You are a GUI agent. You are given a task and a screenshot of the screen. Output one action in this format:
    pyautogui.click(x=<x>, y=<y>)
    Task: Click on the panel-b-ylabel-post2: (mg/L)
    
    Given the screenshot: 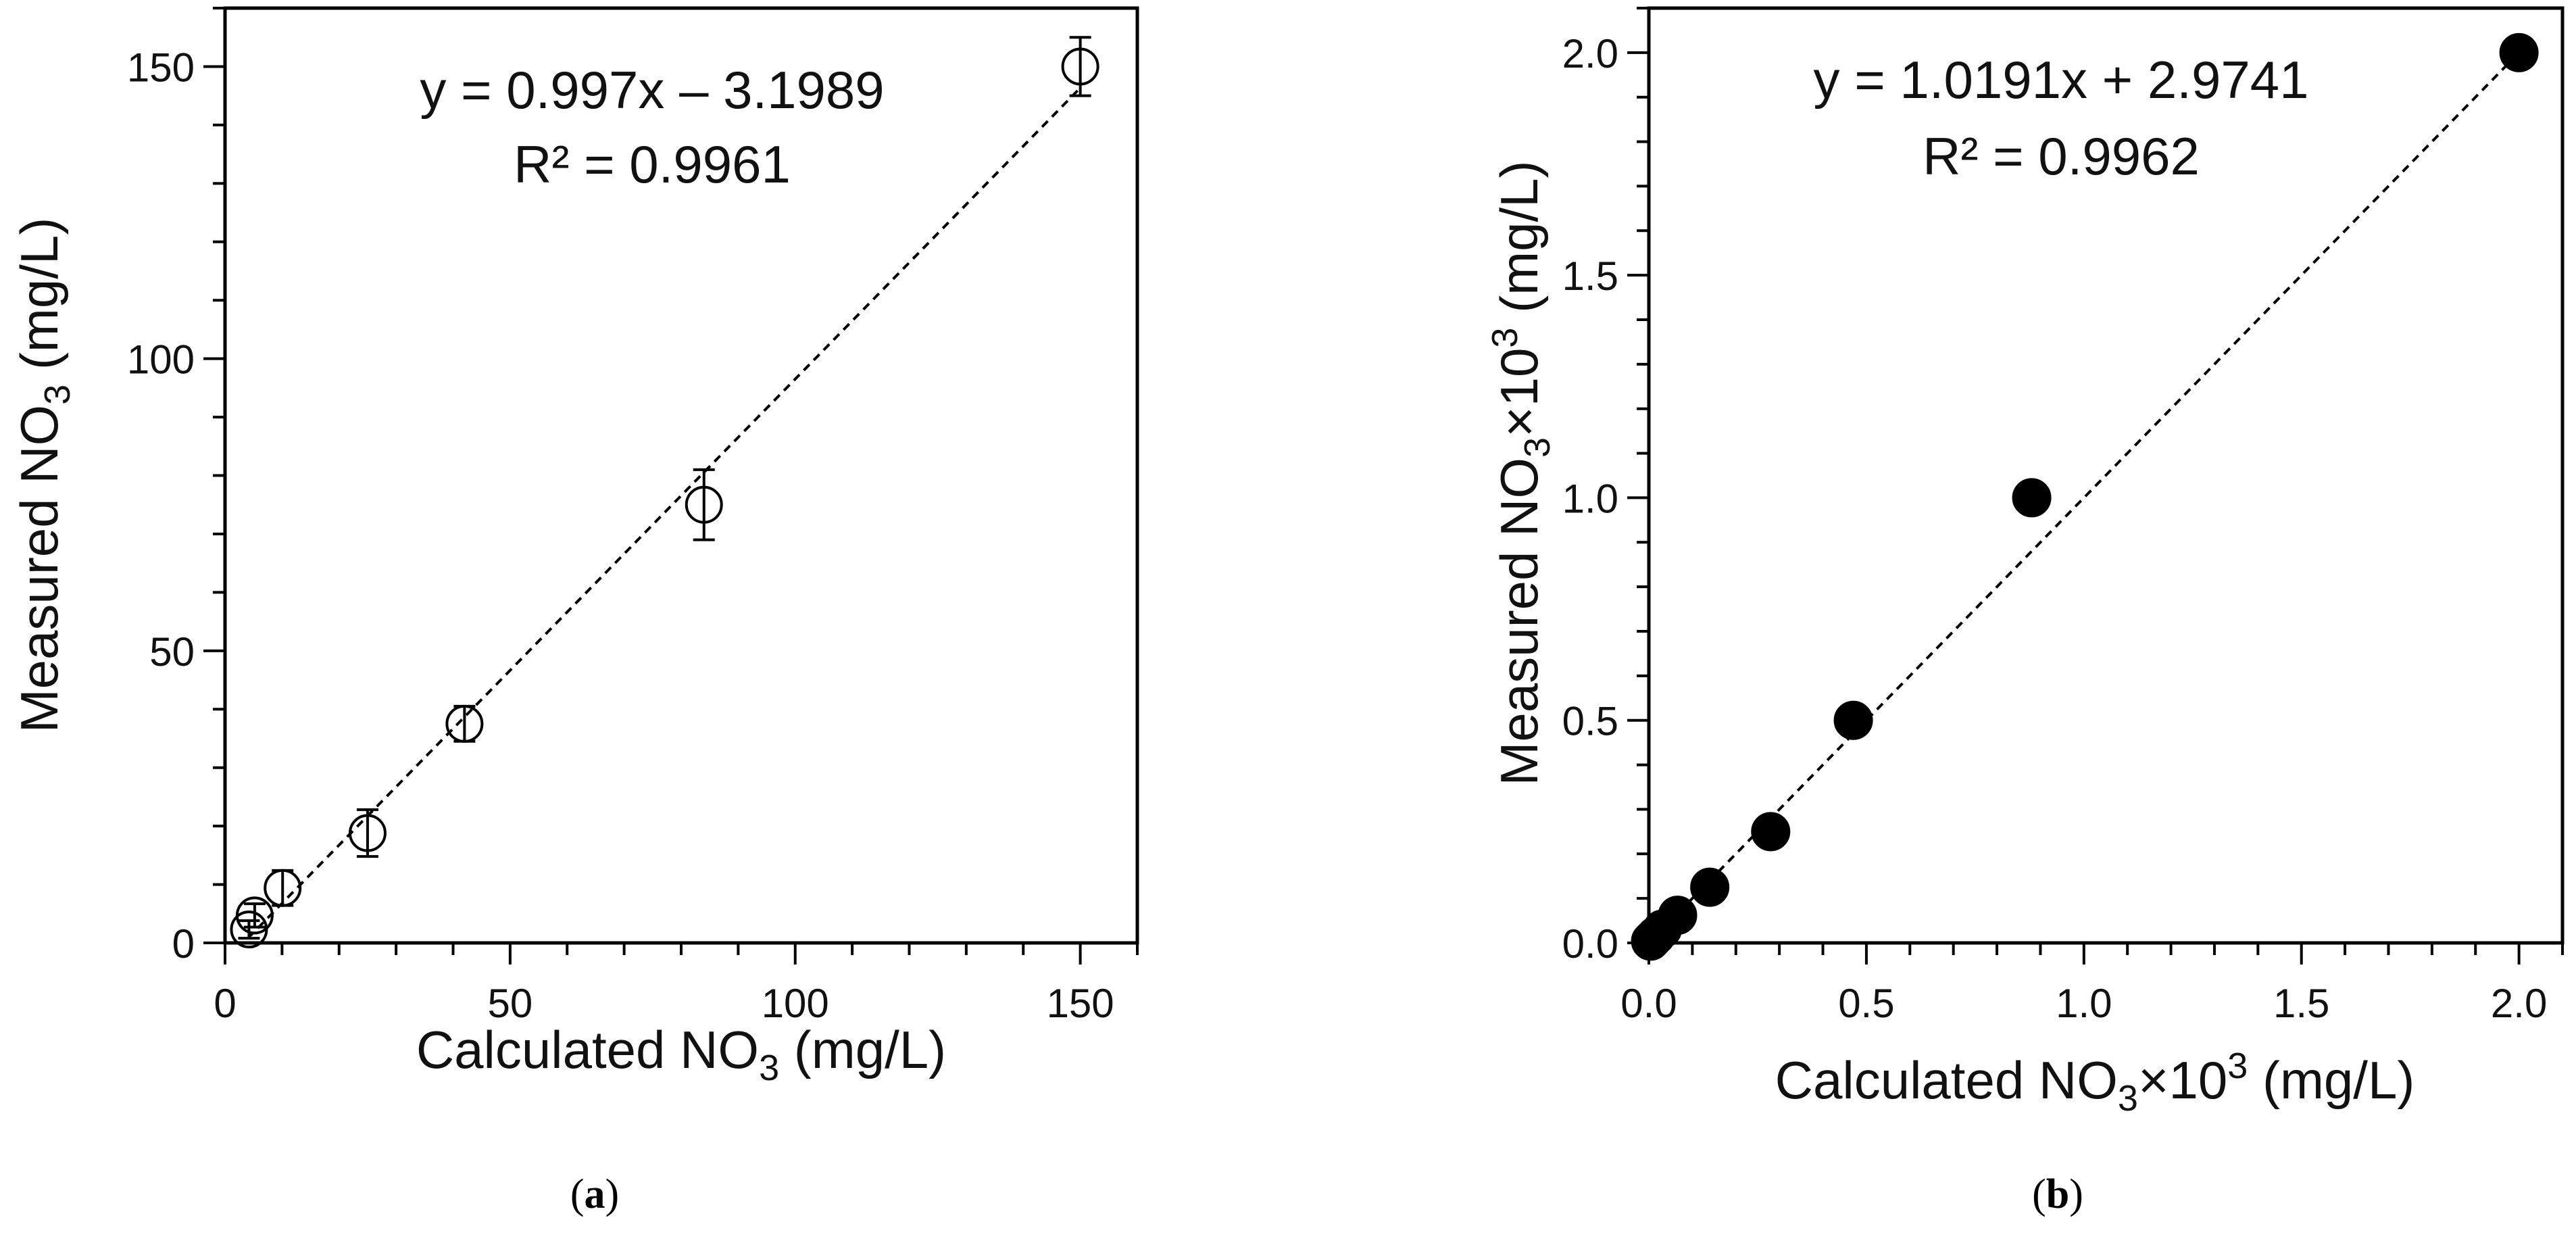 What is the action you would take?
    pyautogui.click(x=1519, y=245)
    